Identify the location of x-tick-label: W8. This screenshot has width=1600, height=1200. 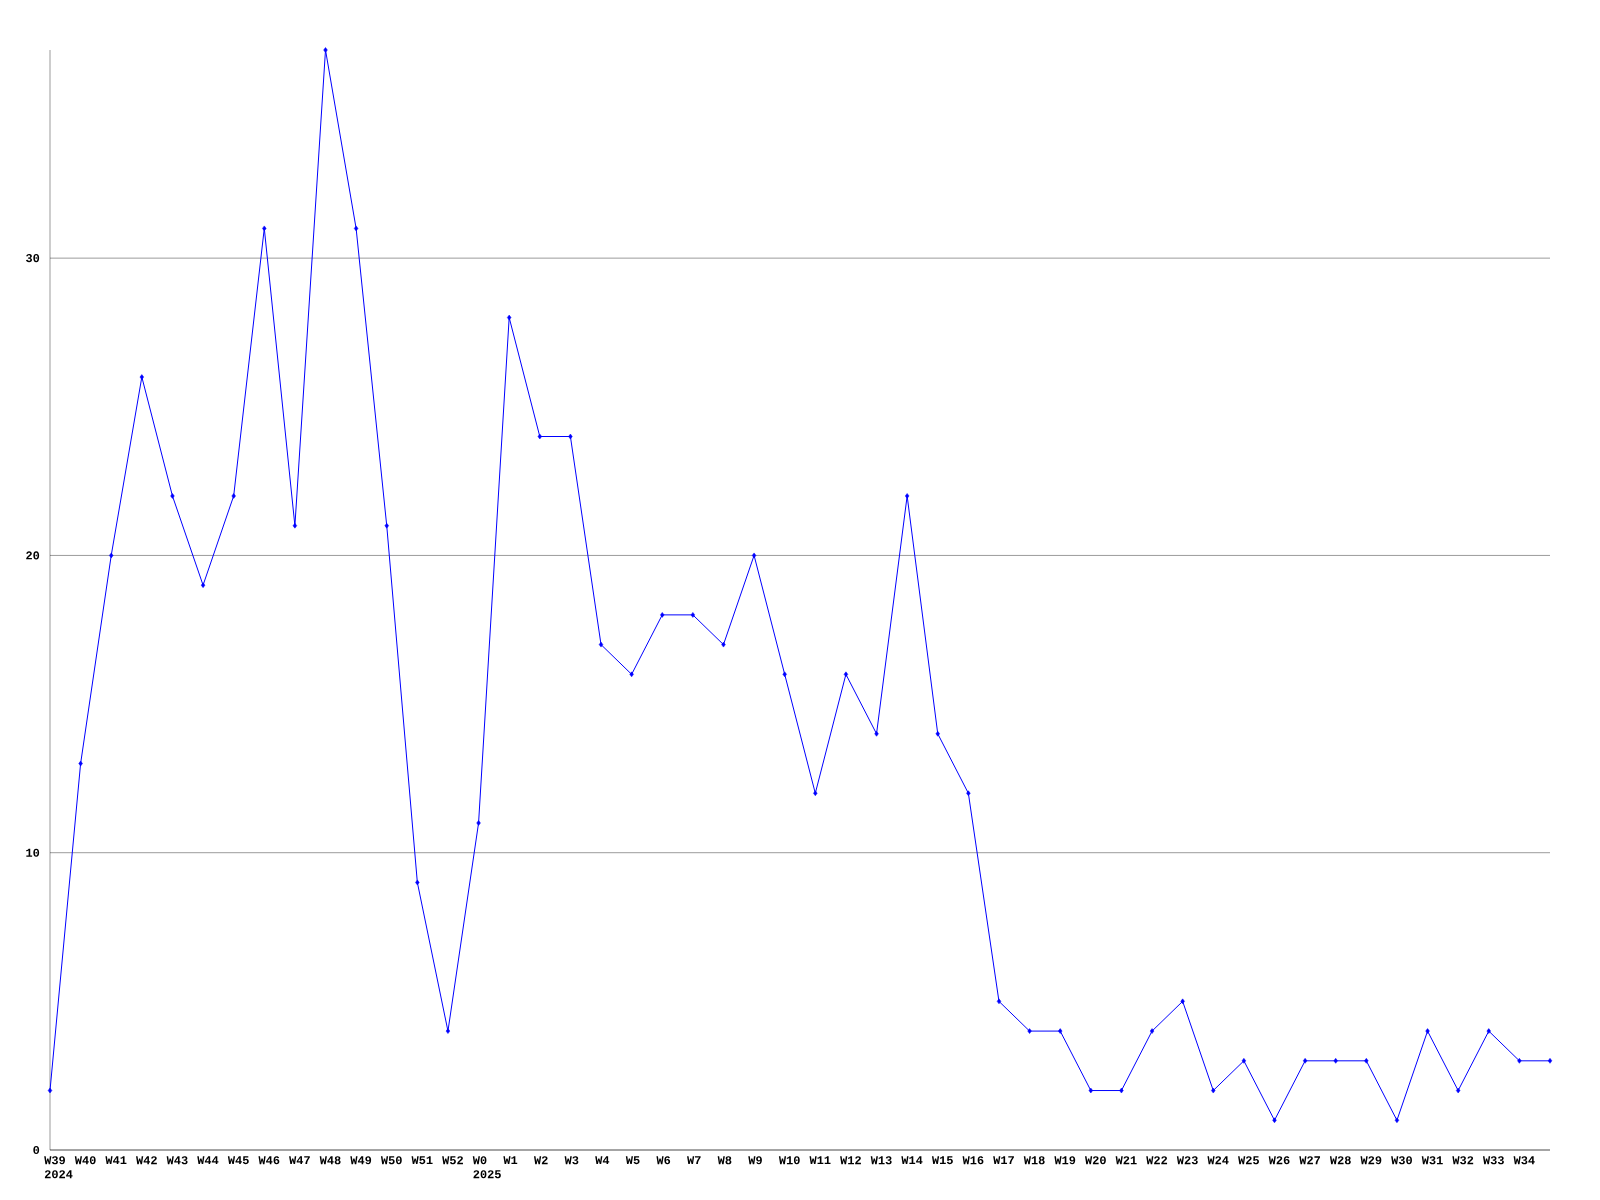
(724, 1160).